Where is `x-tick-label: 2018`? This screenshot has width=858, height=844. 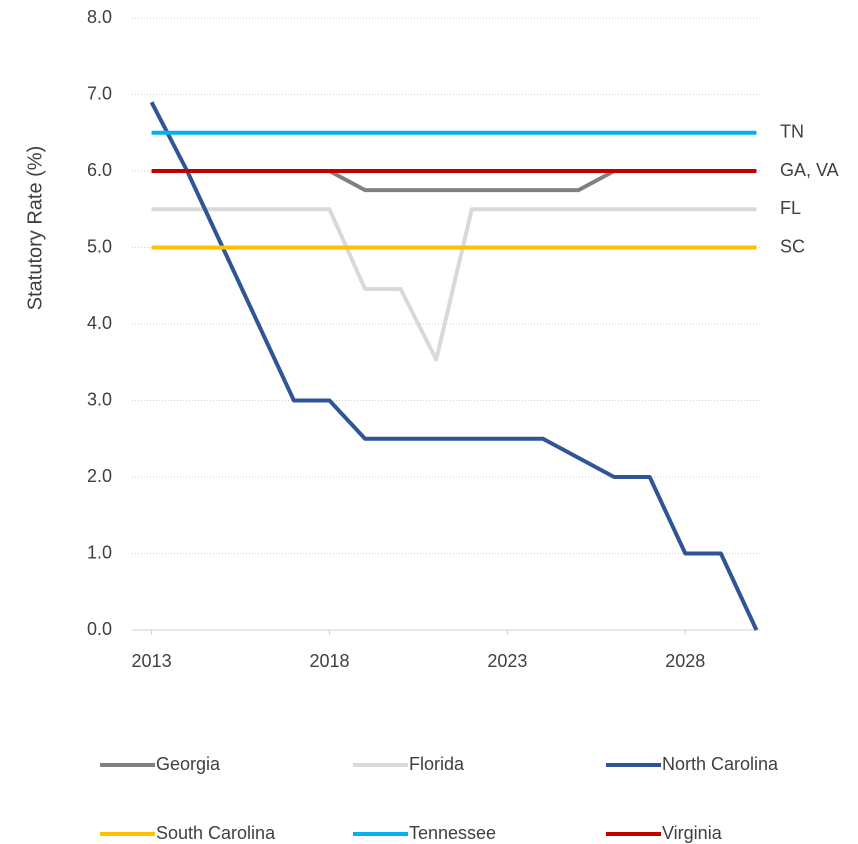
x-tick-label: 2018 is located at coordinates (329, 661).